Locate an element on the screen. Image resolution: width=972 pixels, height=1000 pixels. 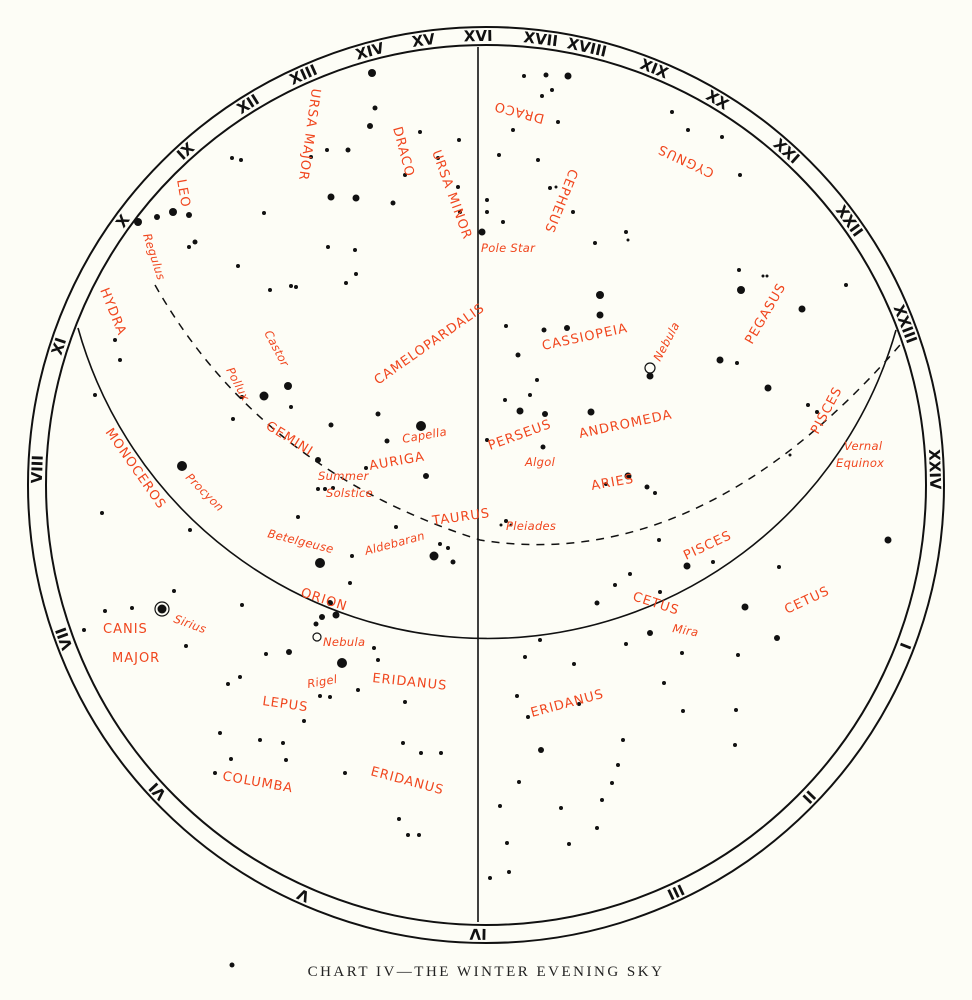
label-cetus-2: CETUS is located at coordinates (807, 601).